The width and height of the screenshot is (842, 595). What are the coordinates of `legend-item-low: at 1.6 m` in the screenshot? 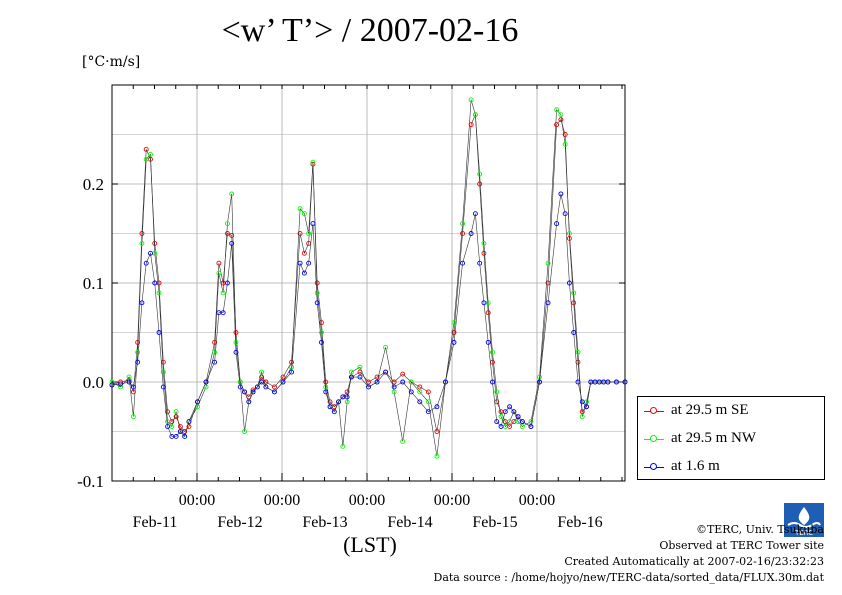 It's located at (731, 467).